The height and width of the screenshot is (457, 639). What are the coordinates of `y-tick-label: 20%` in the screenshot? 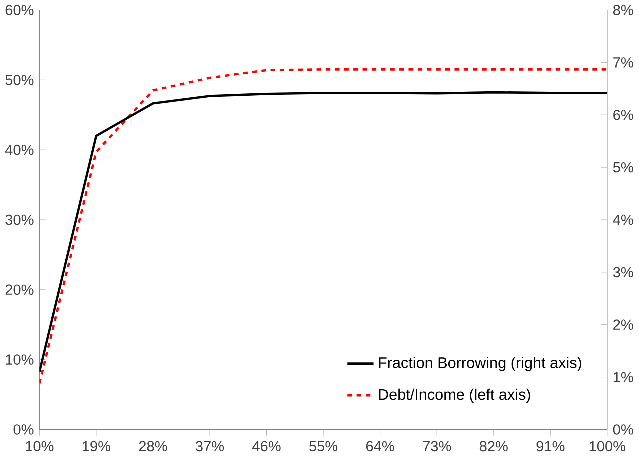 It's located at (20, 290).